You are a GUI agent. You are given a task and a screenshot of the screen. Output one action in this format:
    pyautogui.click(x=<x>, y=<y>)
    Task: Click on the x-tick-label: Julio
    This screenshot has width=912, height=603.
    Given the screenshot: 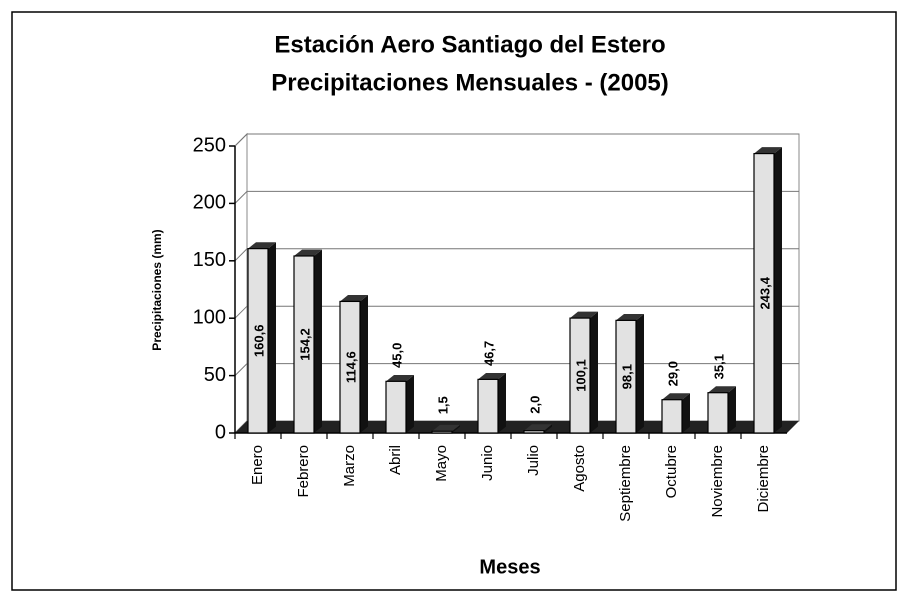 What is the action you would take?
    pyautogui.click(x=533, y=460)
    